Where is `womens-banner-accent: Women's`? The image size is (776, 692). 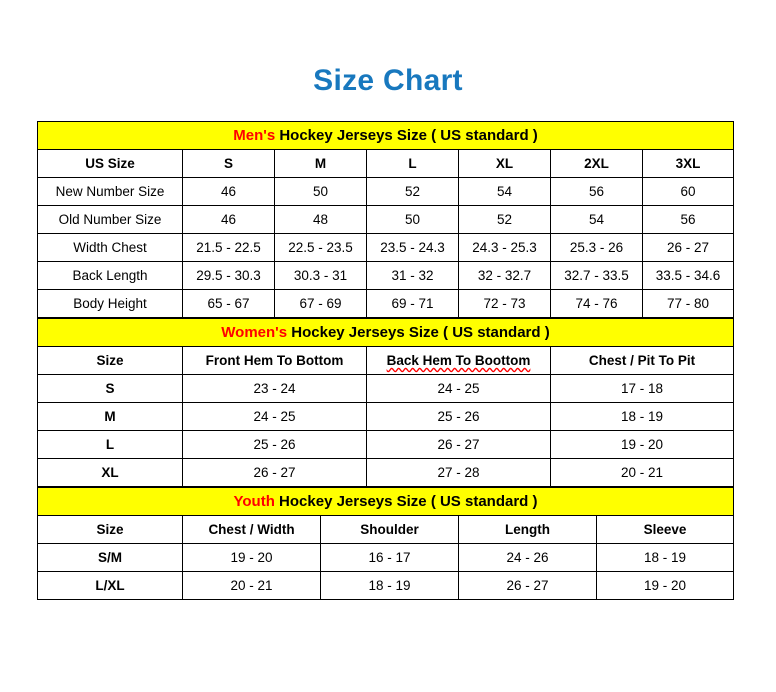
womens-banner-accent: Women's is located at coordinates (254, 332).